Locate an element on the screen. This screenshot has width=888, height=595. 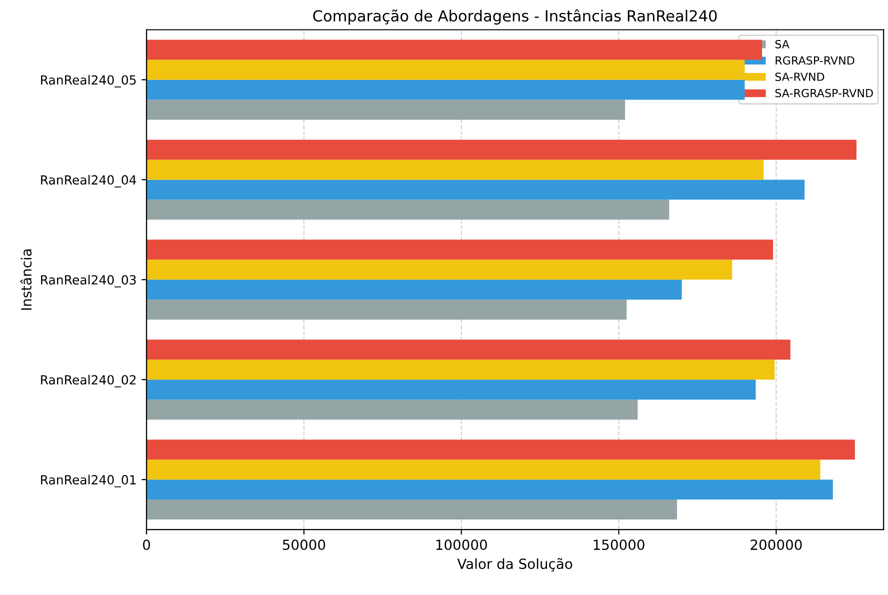
y-tick-label: RanReal240_05 is located at coordinates (88, 81).